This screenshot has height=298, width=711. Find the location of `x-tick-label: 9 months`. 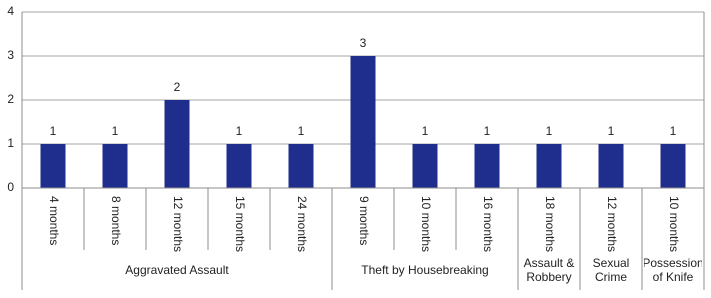

x-tick-label: 9 months is located at coordinates (364, 220).